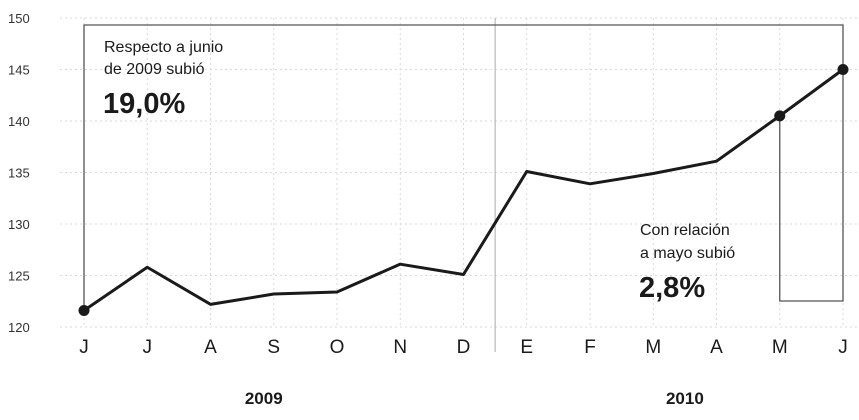 This screenshot has height=420, width=859. What do you see at coordinates (273, 347) in the screenshot?
I see `x-tick-label: S` at bounding box center [273, 347].